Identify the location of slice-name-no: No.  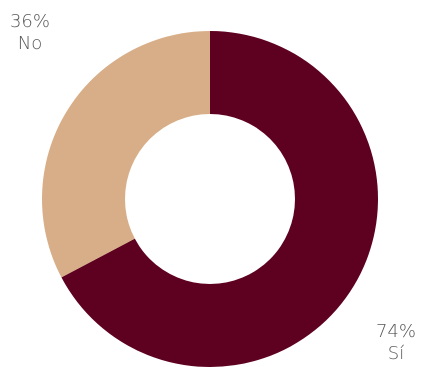
(30, 43).